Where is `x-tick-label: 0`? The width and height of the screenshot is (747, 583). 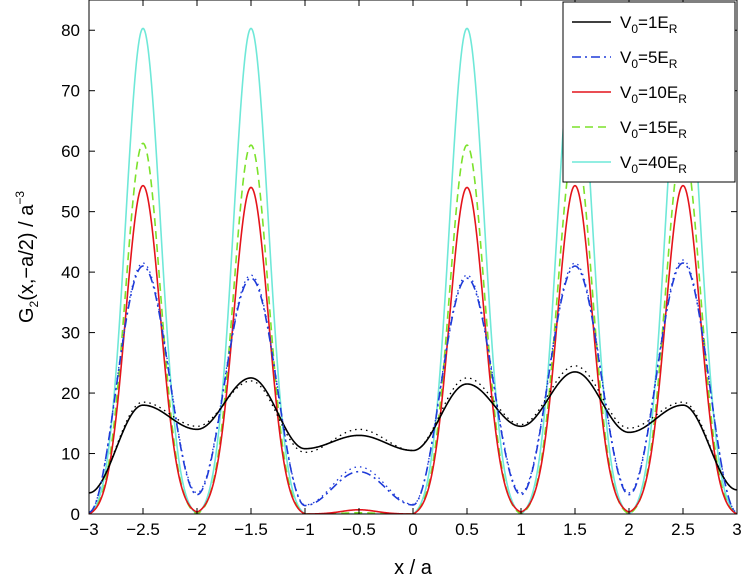
x-tick-label: 0 is located at coordinates (412, 529).